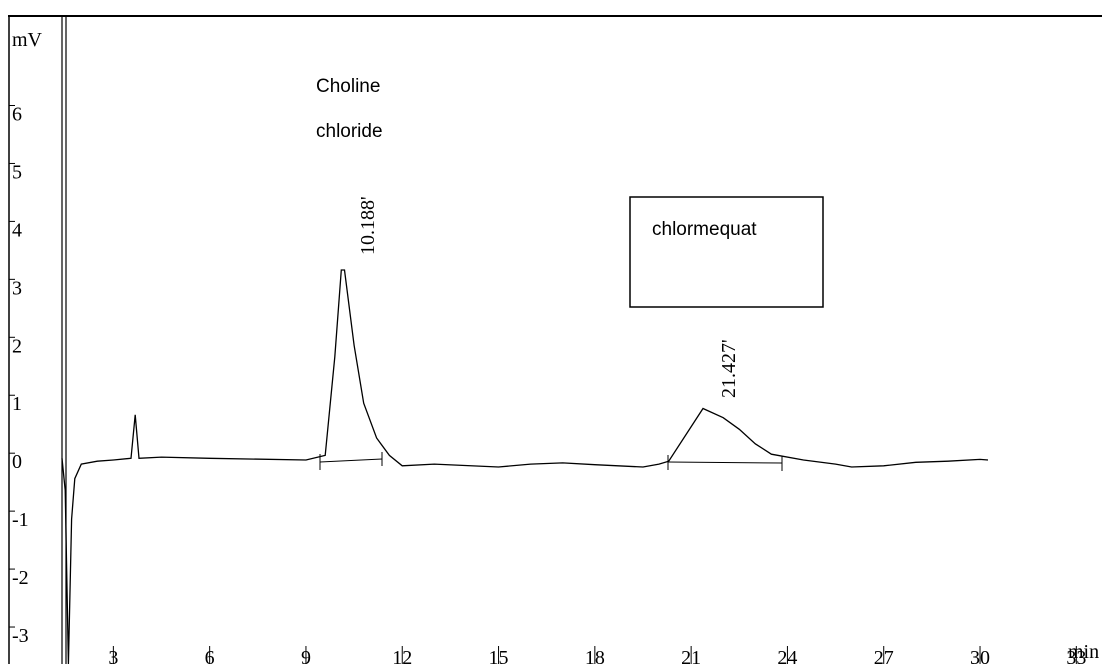 The height and width of the screenshot is (664, 1102). I want to click on x-tick-label: 3, so click(113, 655).